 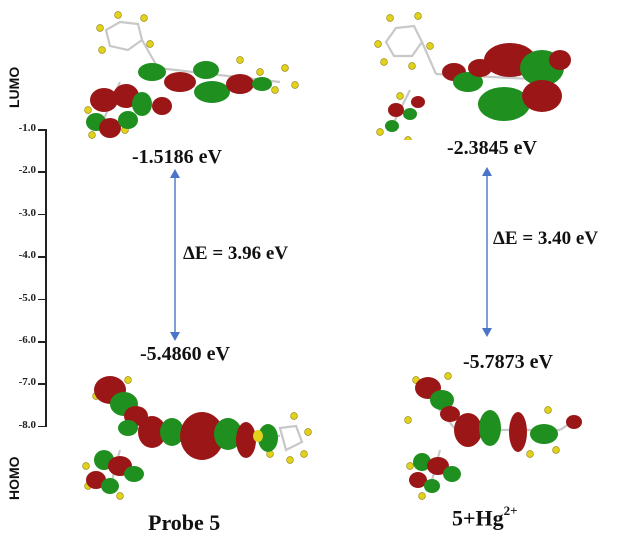 I want to click on complex-lumo-energy: -2.3845 eV, so click(x=492, y=148).